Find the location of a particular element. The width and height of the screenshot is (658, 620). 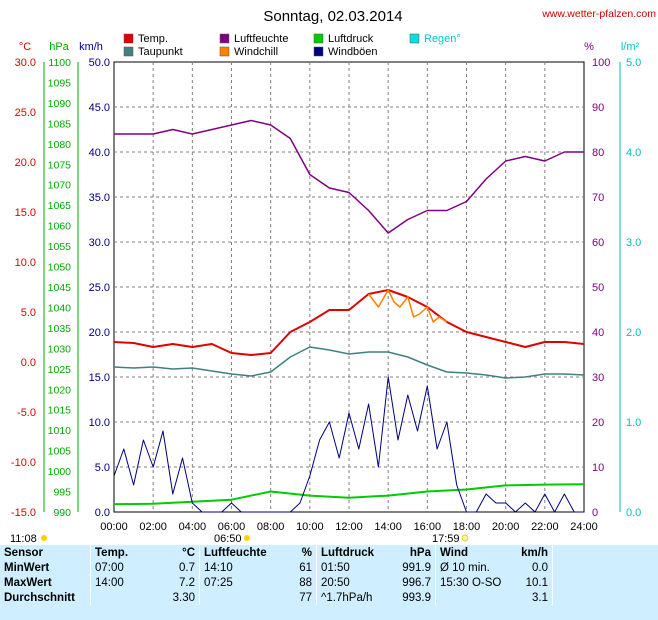

x-tick-2: 04:00 is located at coordinates (193, 527).